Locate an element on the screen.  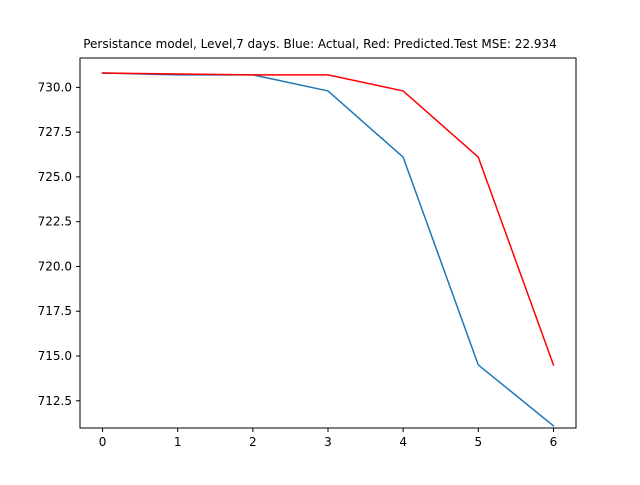
y-tick-label: 717.5 is located at coordinates (55, 311).